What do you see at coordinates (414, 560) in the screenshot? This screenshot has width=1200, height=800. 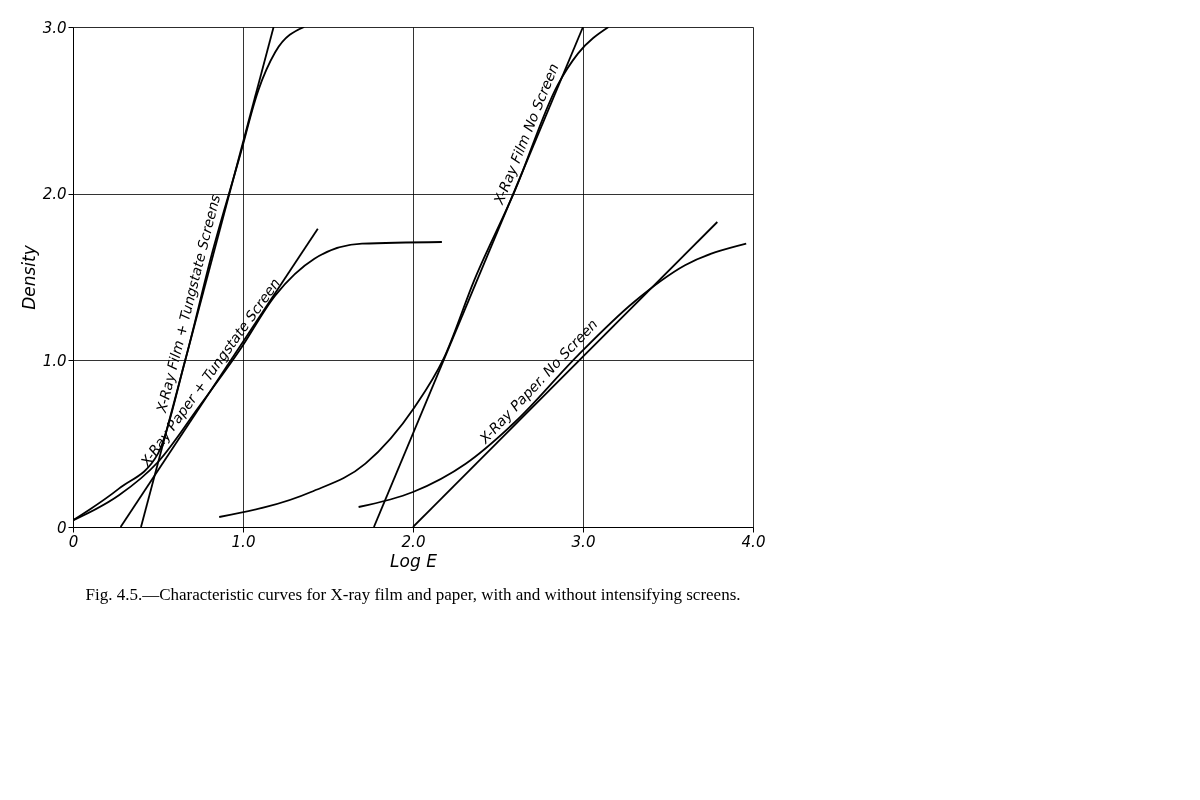 I see `x-axis-title: Log E` at bounding box center [414, 560].